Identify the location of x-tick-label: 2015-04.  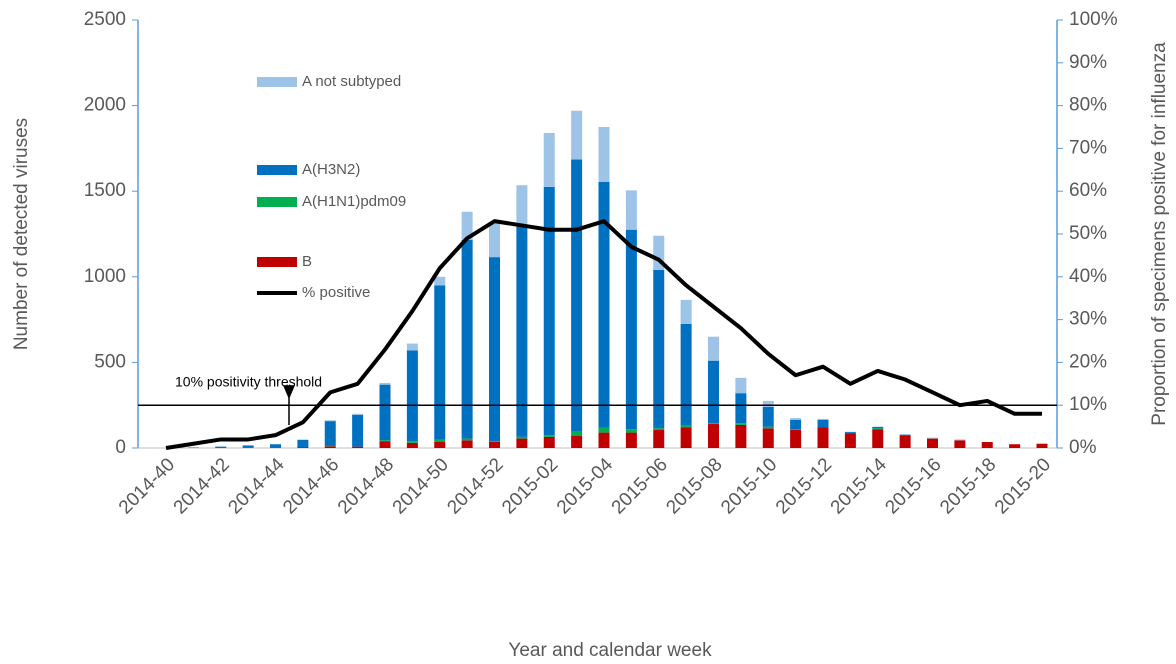
(585, 486).